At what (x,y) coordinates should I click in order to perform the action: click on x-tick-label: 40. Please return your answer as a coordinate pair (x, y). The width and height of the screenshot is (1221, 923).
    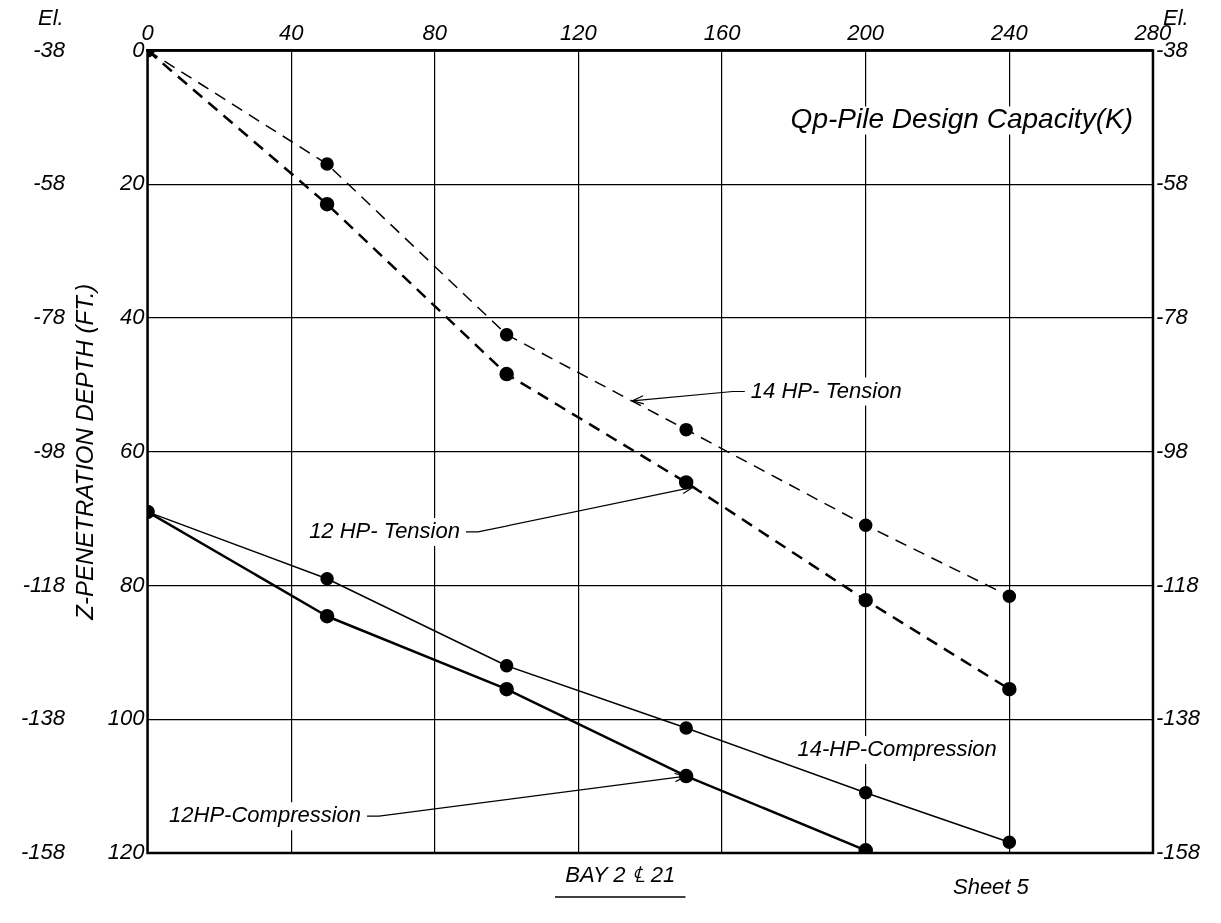
    Looking at the image, I should click on (291, 33).